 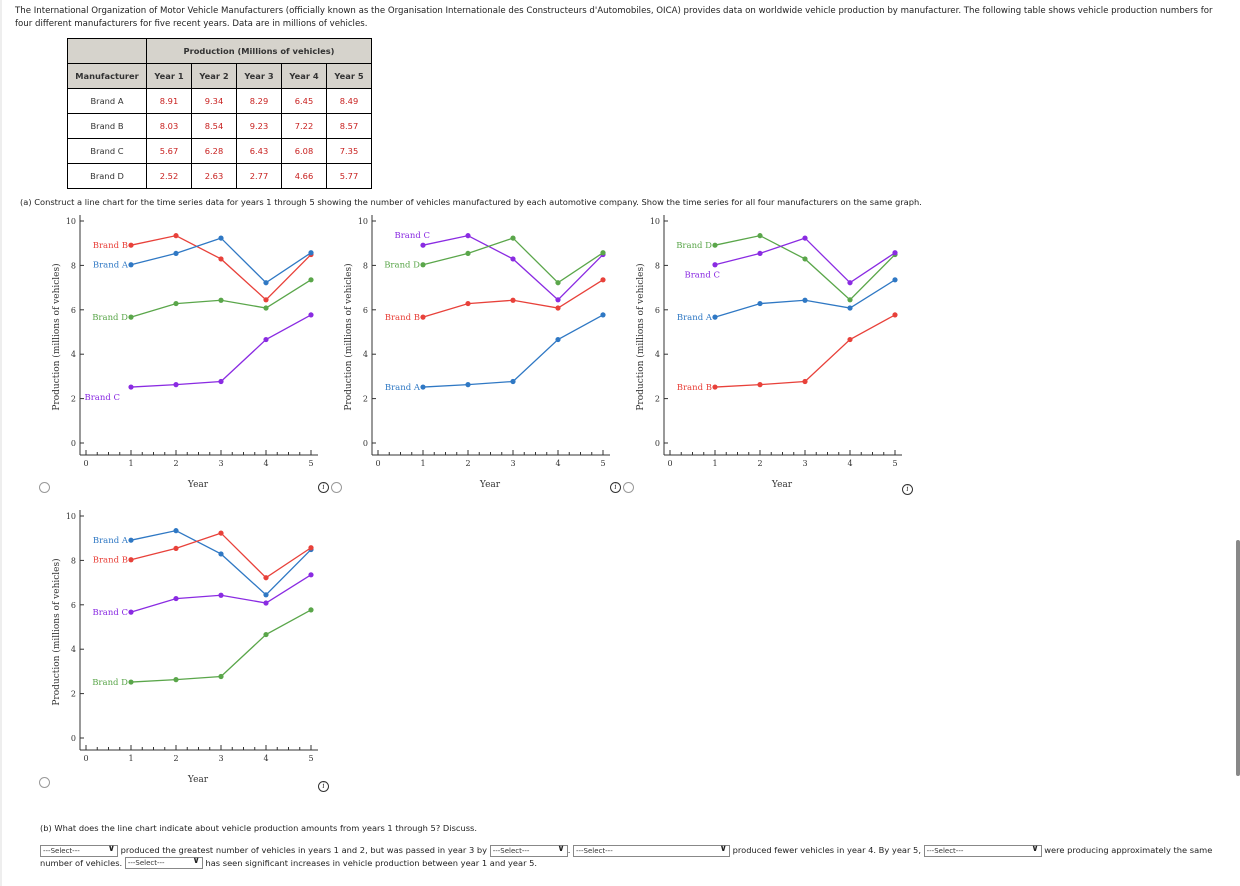 I want to click on scrollbar, so click(x=1238, y=658).